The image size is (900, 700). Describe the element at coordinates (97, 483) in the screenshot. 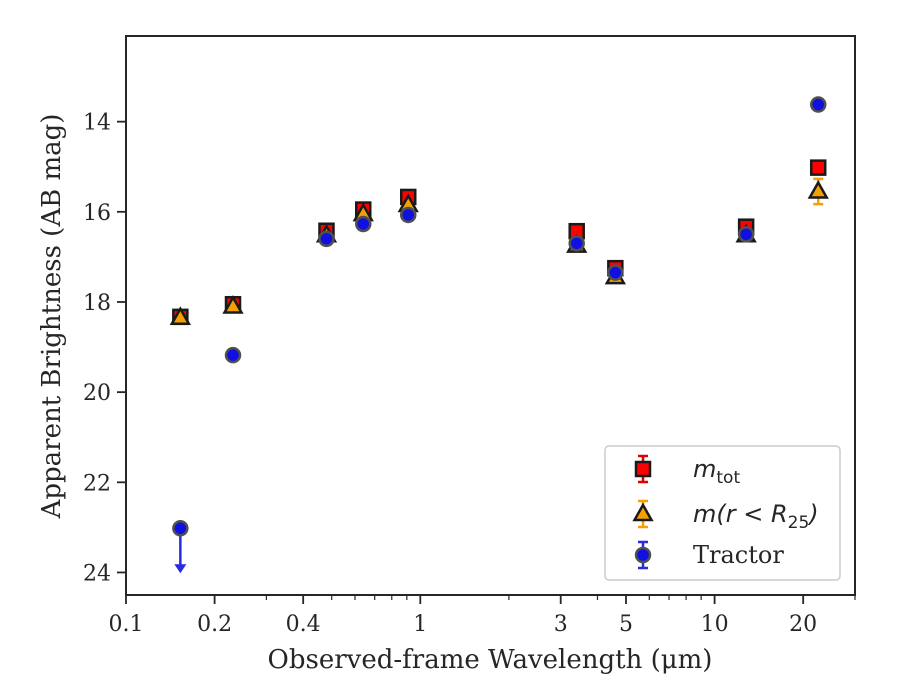

I see `y-tick-label: 22` at that location.